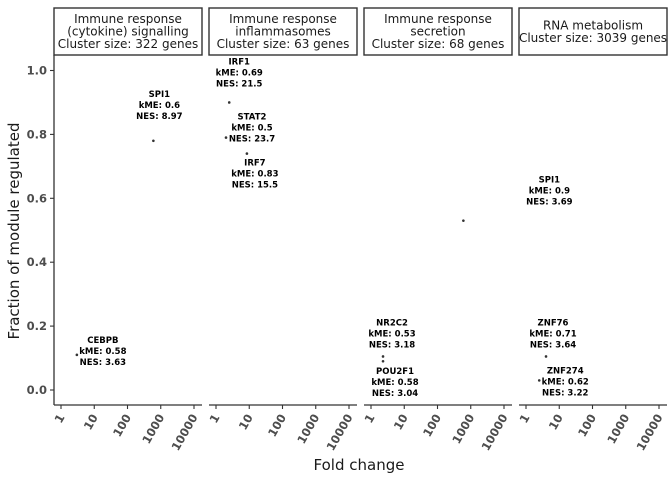 The image size is (672, 480). I want to click on point-label-nes: NES: 23.7, so click(252, 140).